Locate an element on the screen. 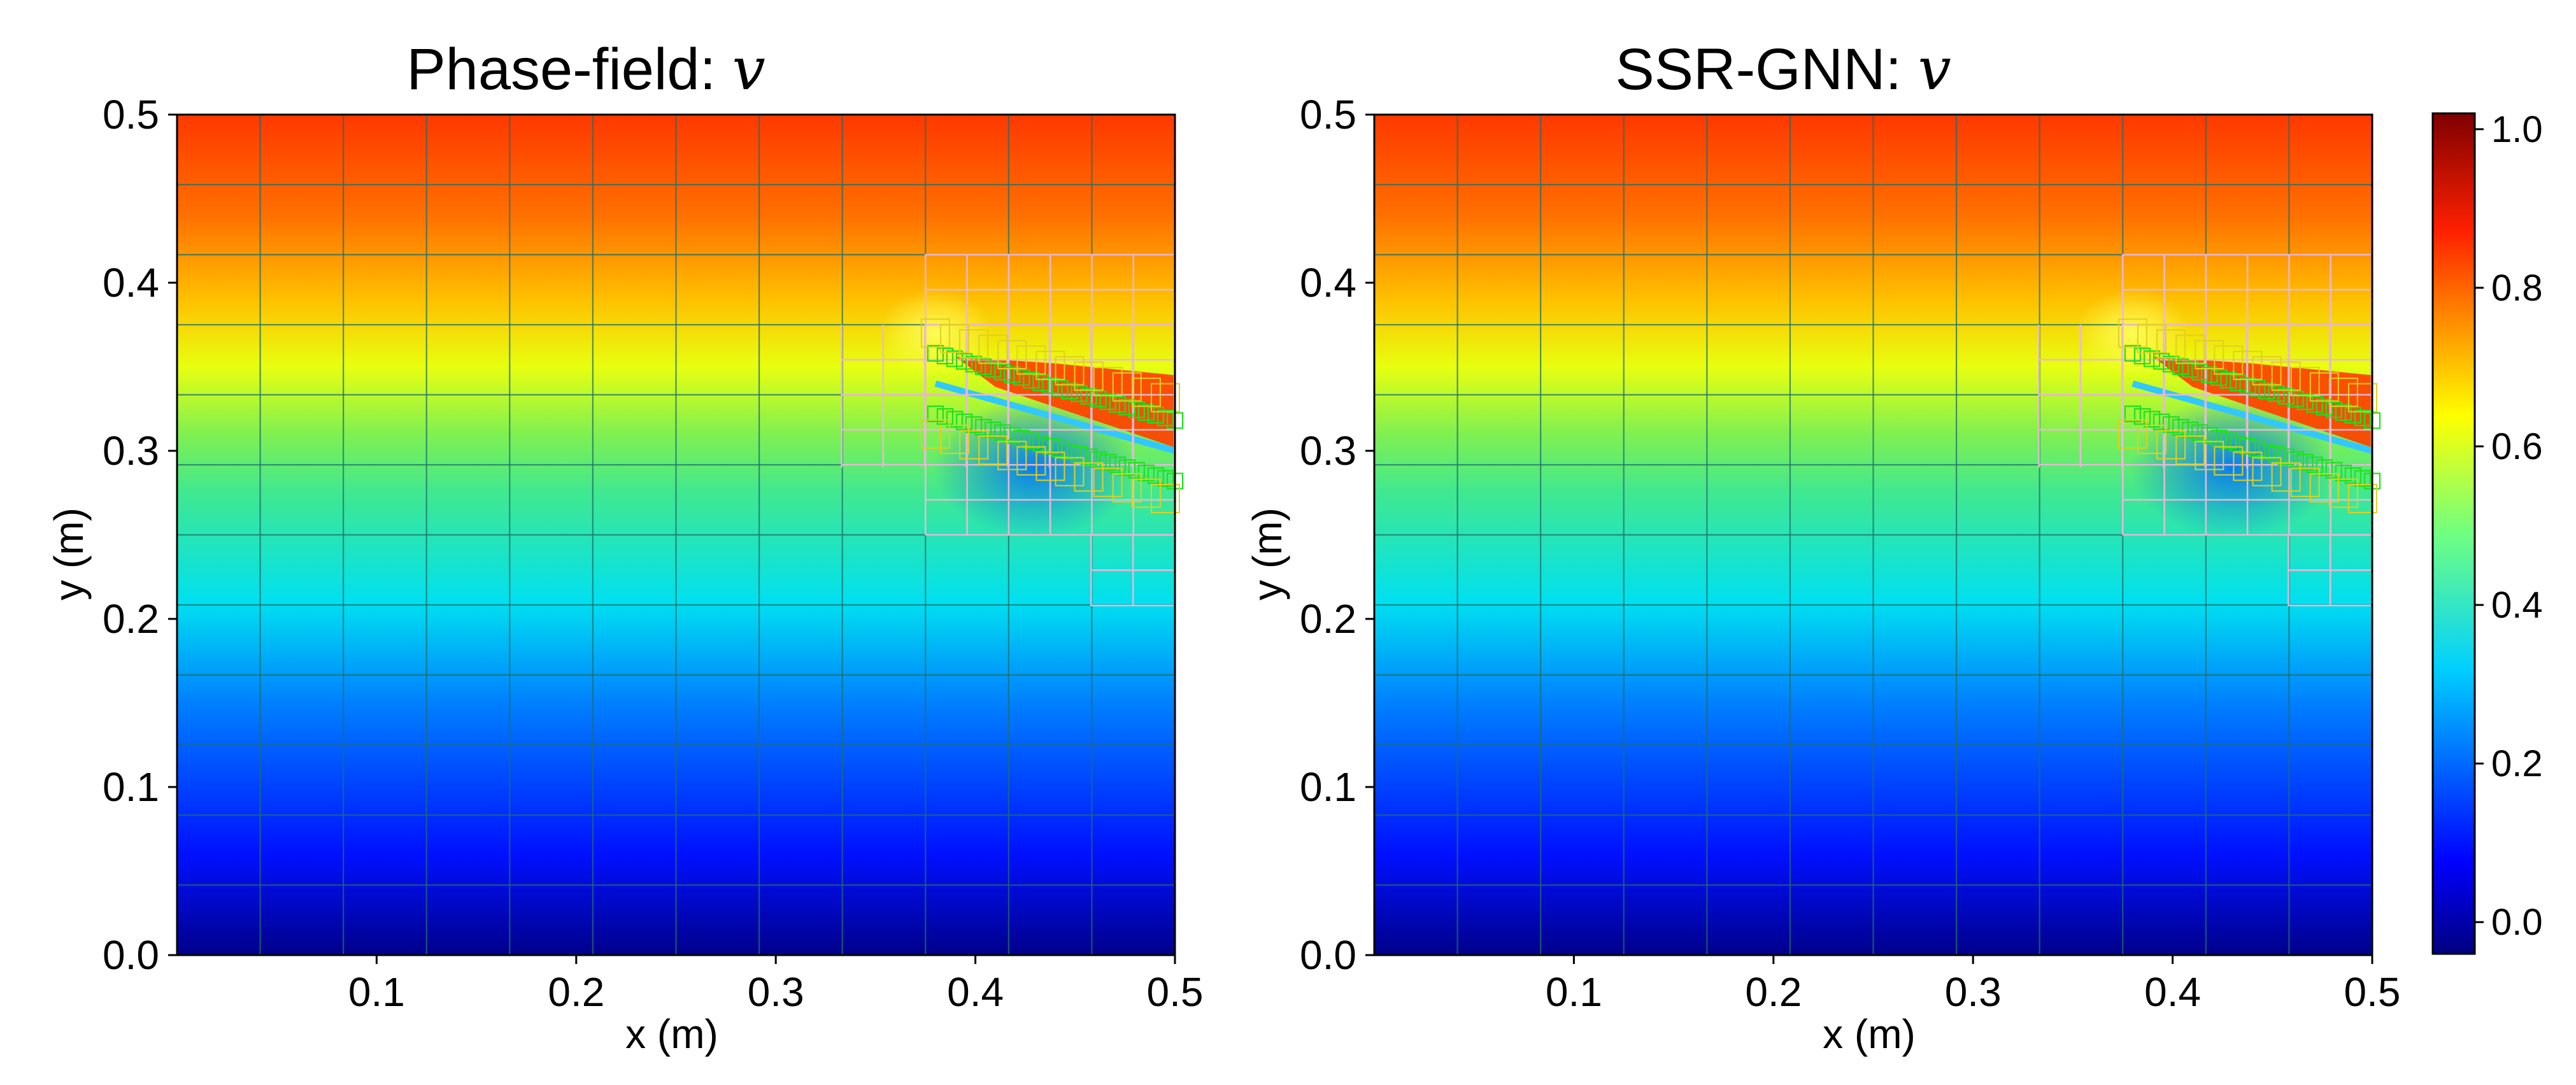 The height and width of the screenshot is (1085, 2576). x-tick-label: 0.4 is located at coordinates (2172, 992).